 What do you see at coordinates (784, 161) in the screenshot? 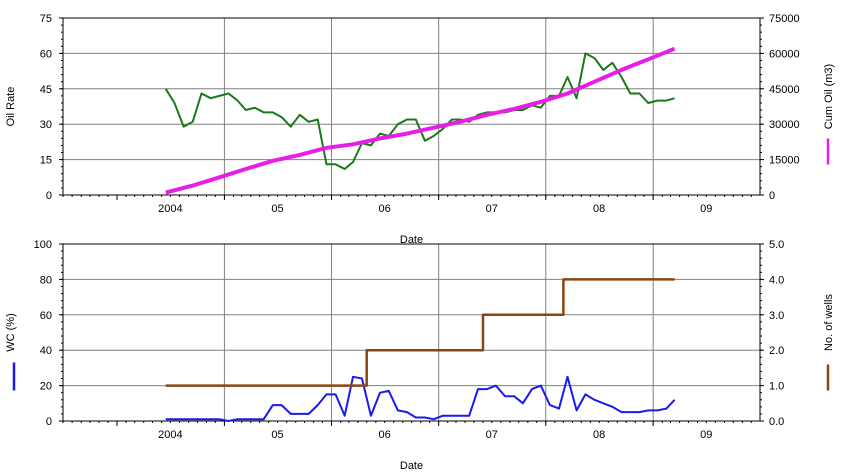
I see `y2-tick-label: 15000` at bounding box center [784, 161].